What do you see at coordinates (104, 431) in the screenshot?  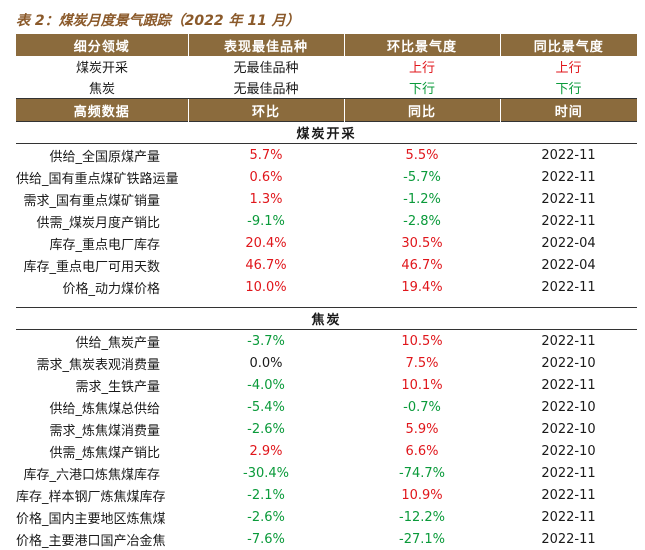 I see `indicator-name: 需求_炼焦煤消费量` at bounding box center [104, 431].